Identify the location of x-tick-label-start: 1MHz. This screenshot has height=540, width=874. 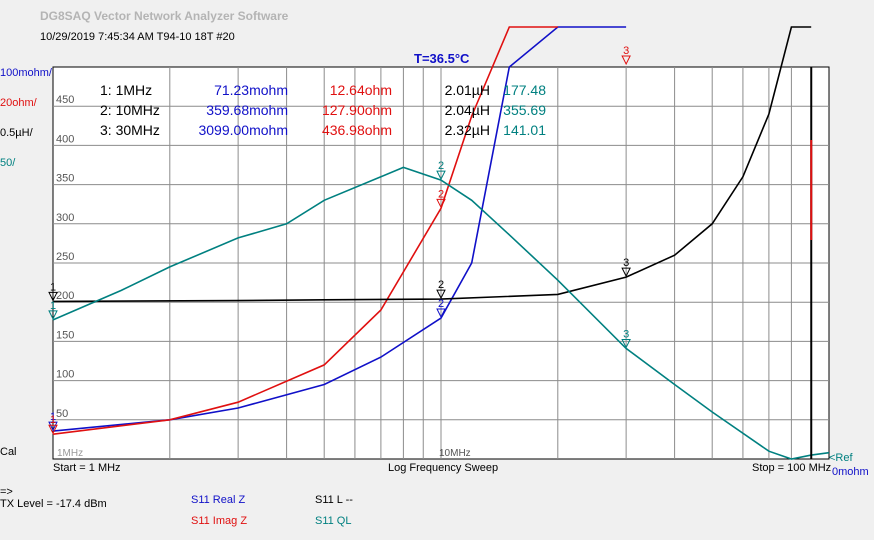
(70, 453).